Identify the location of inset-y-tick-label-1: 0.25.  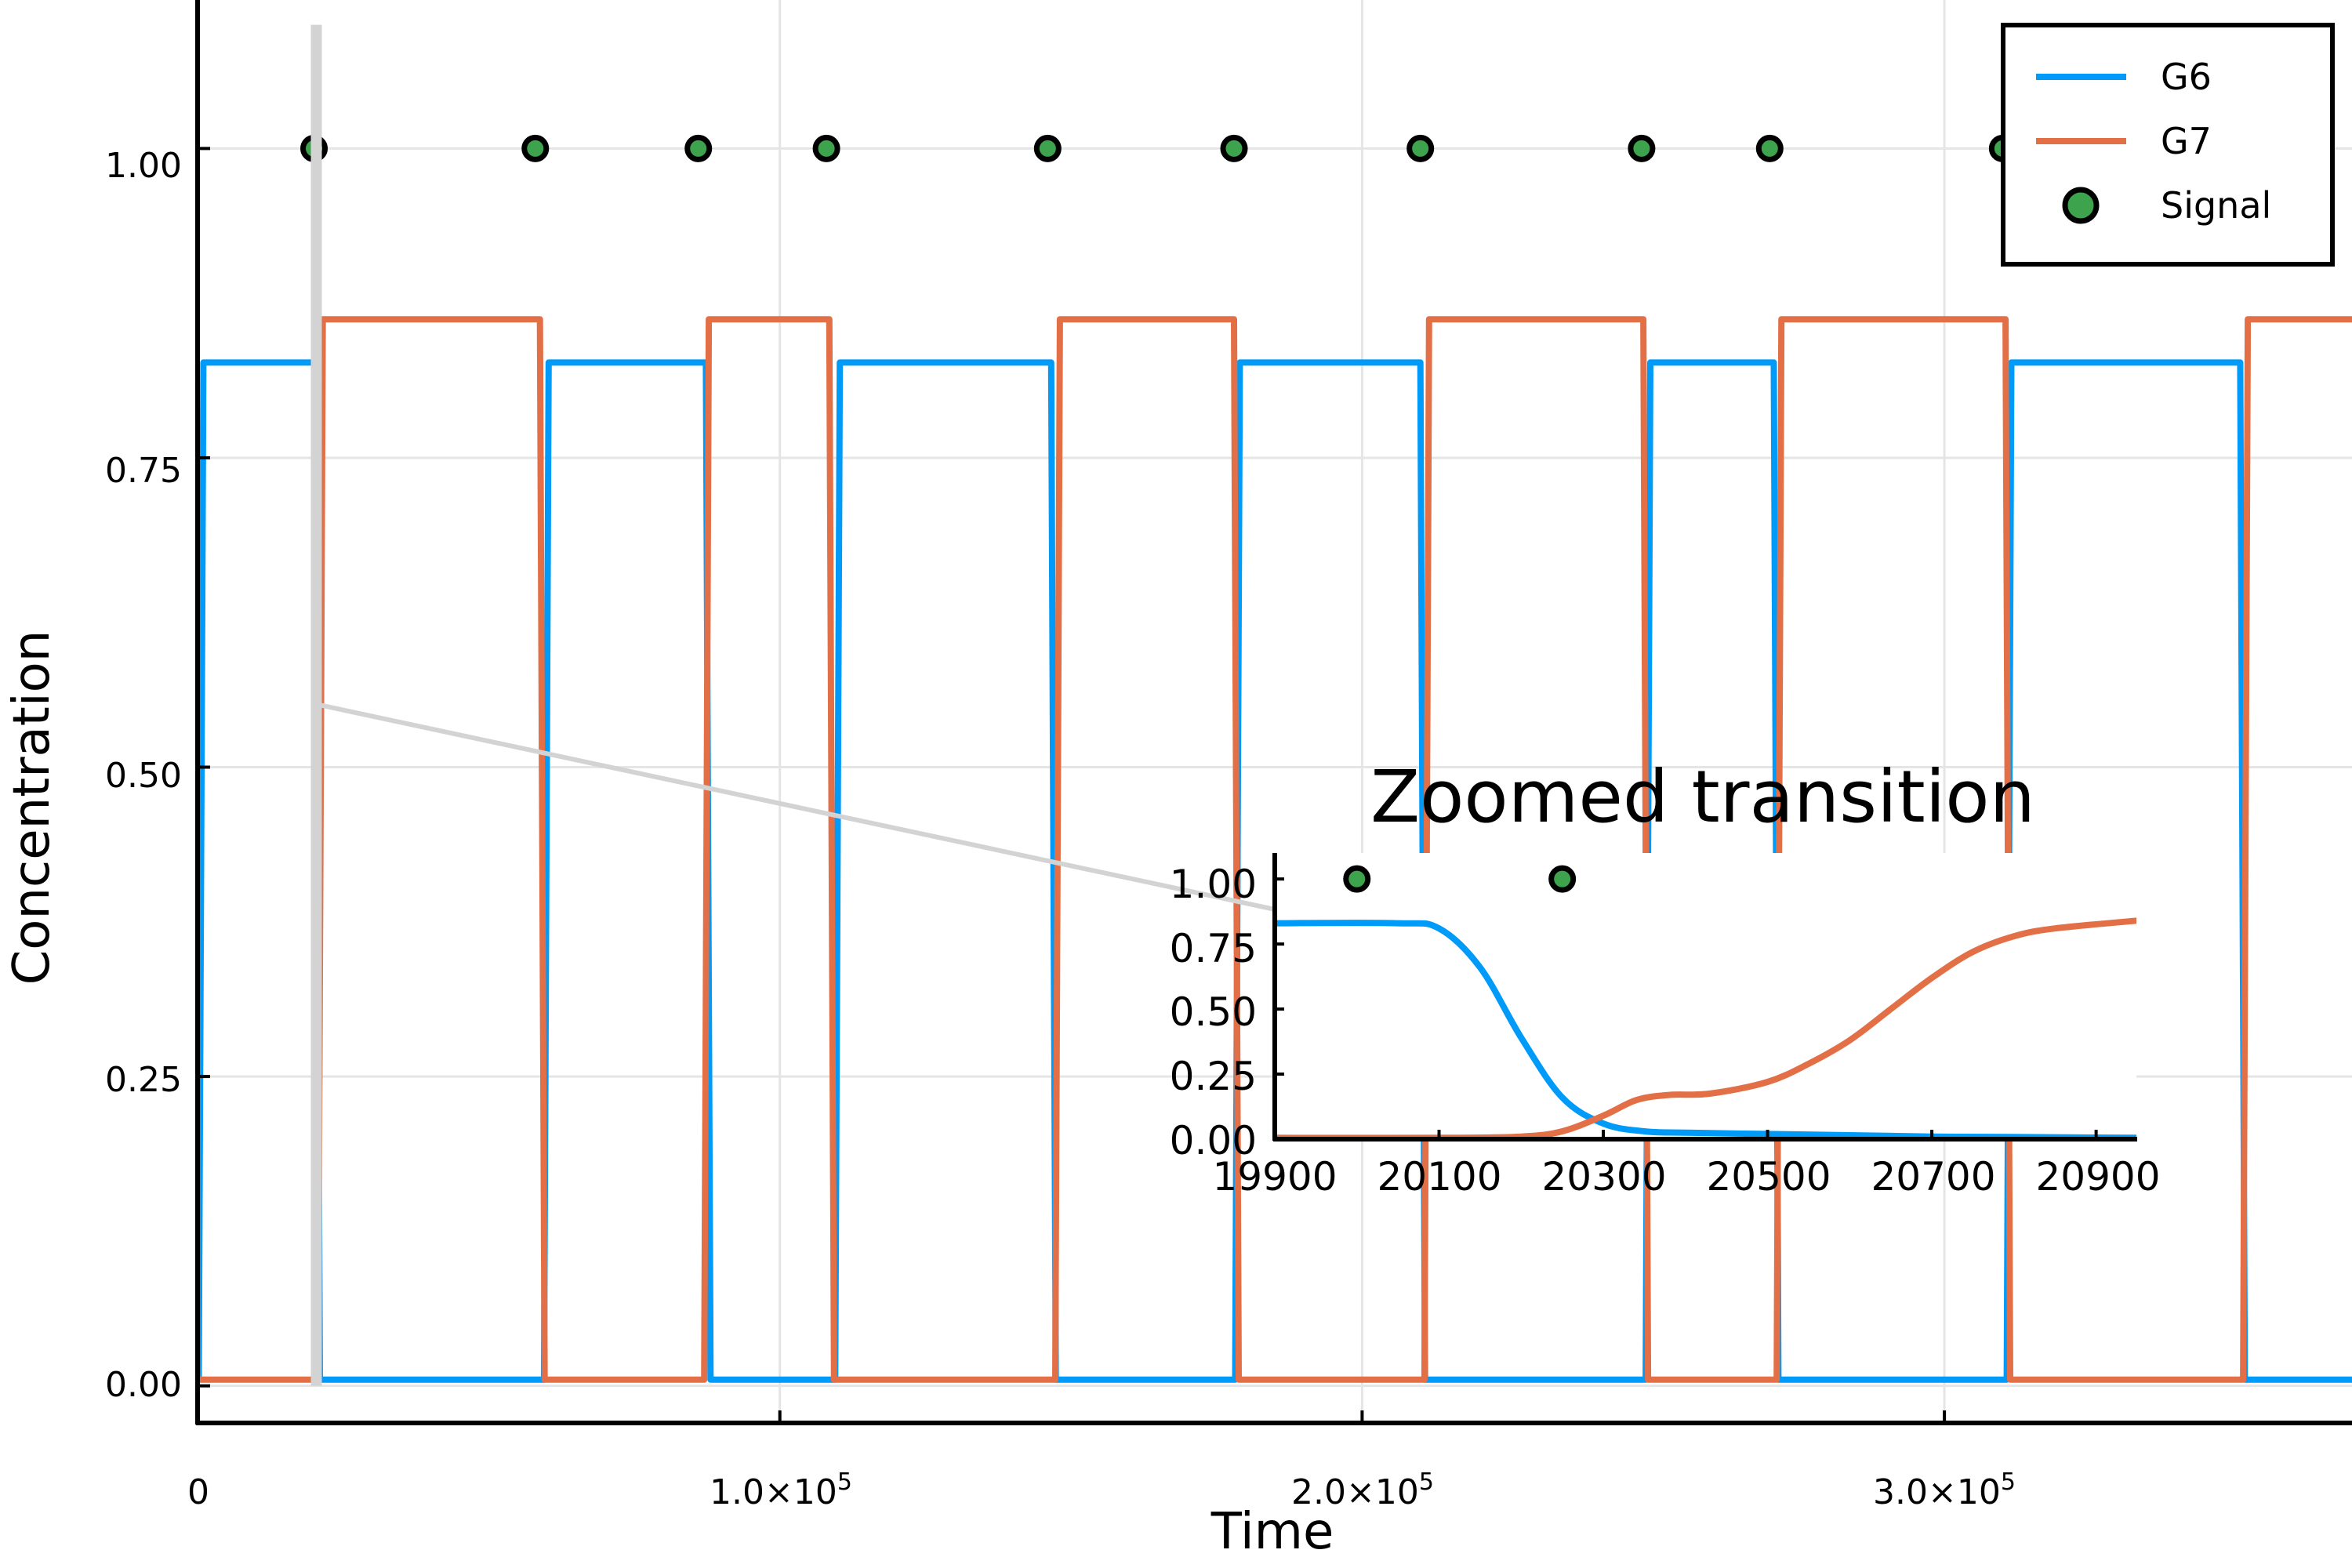
(1213, 1076).